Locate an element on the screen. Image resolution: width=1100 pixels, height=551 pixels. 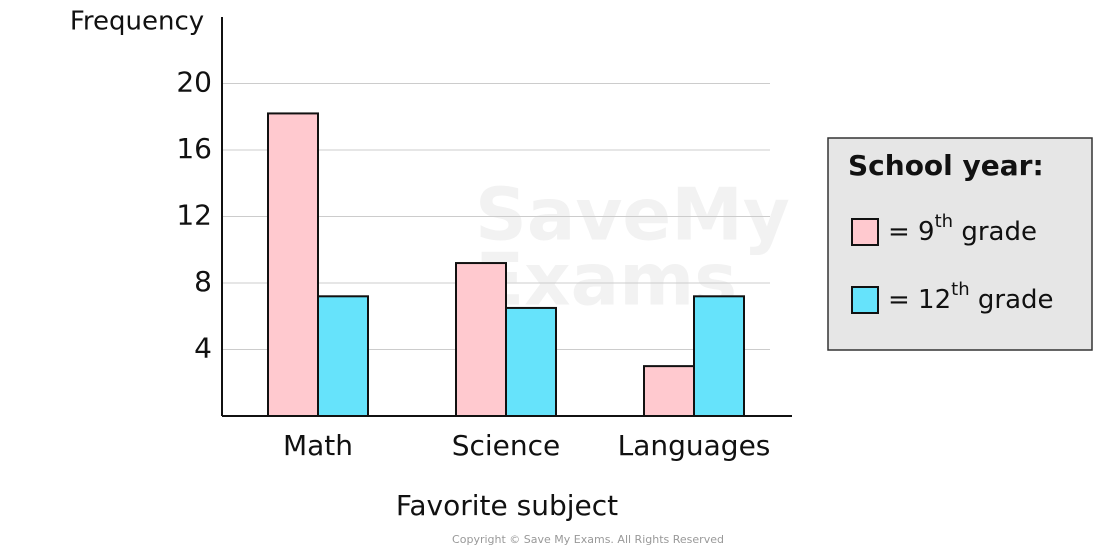
y-tick-label: 8 is located at coordinates (203, 281).